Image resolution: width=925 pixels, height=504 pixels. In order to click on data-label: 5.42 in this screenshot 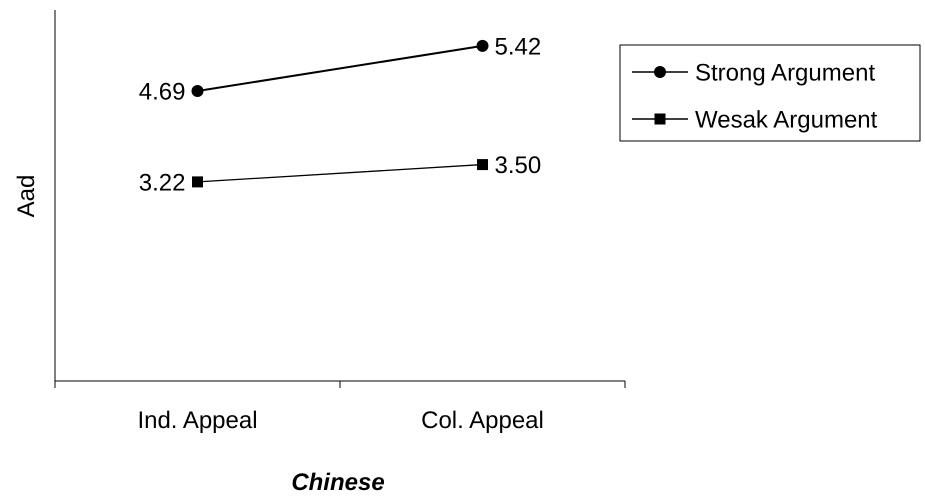, I will do `click(518, 46)`.